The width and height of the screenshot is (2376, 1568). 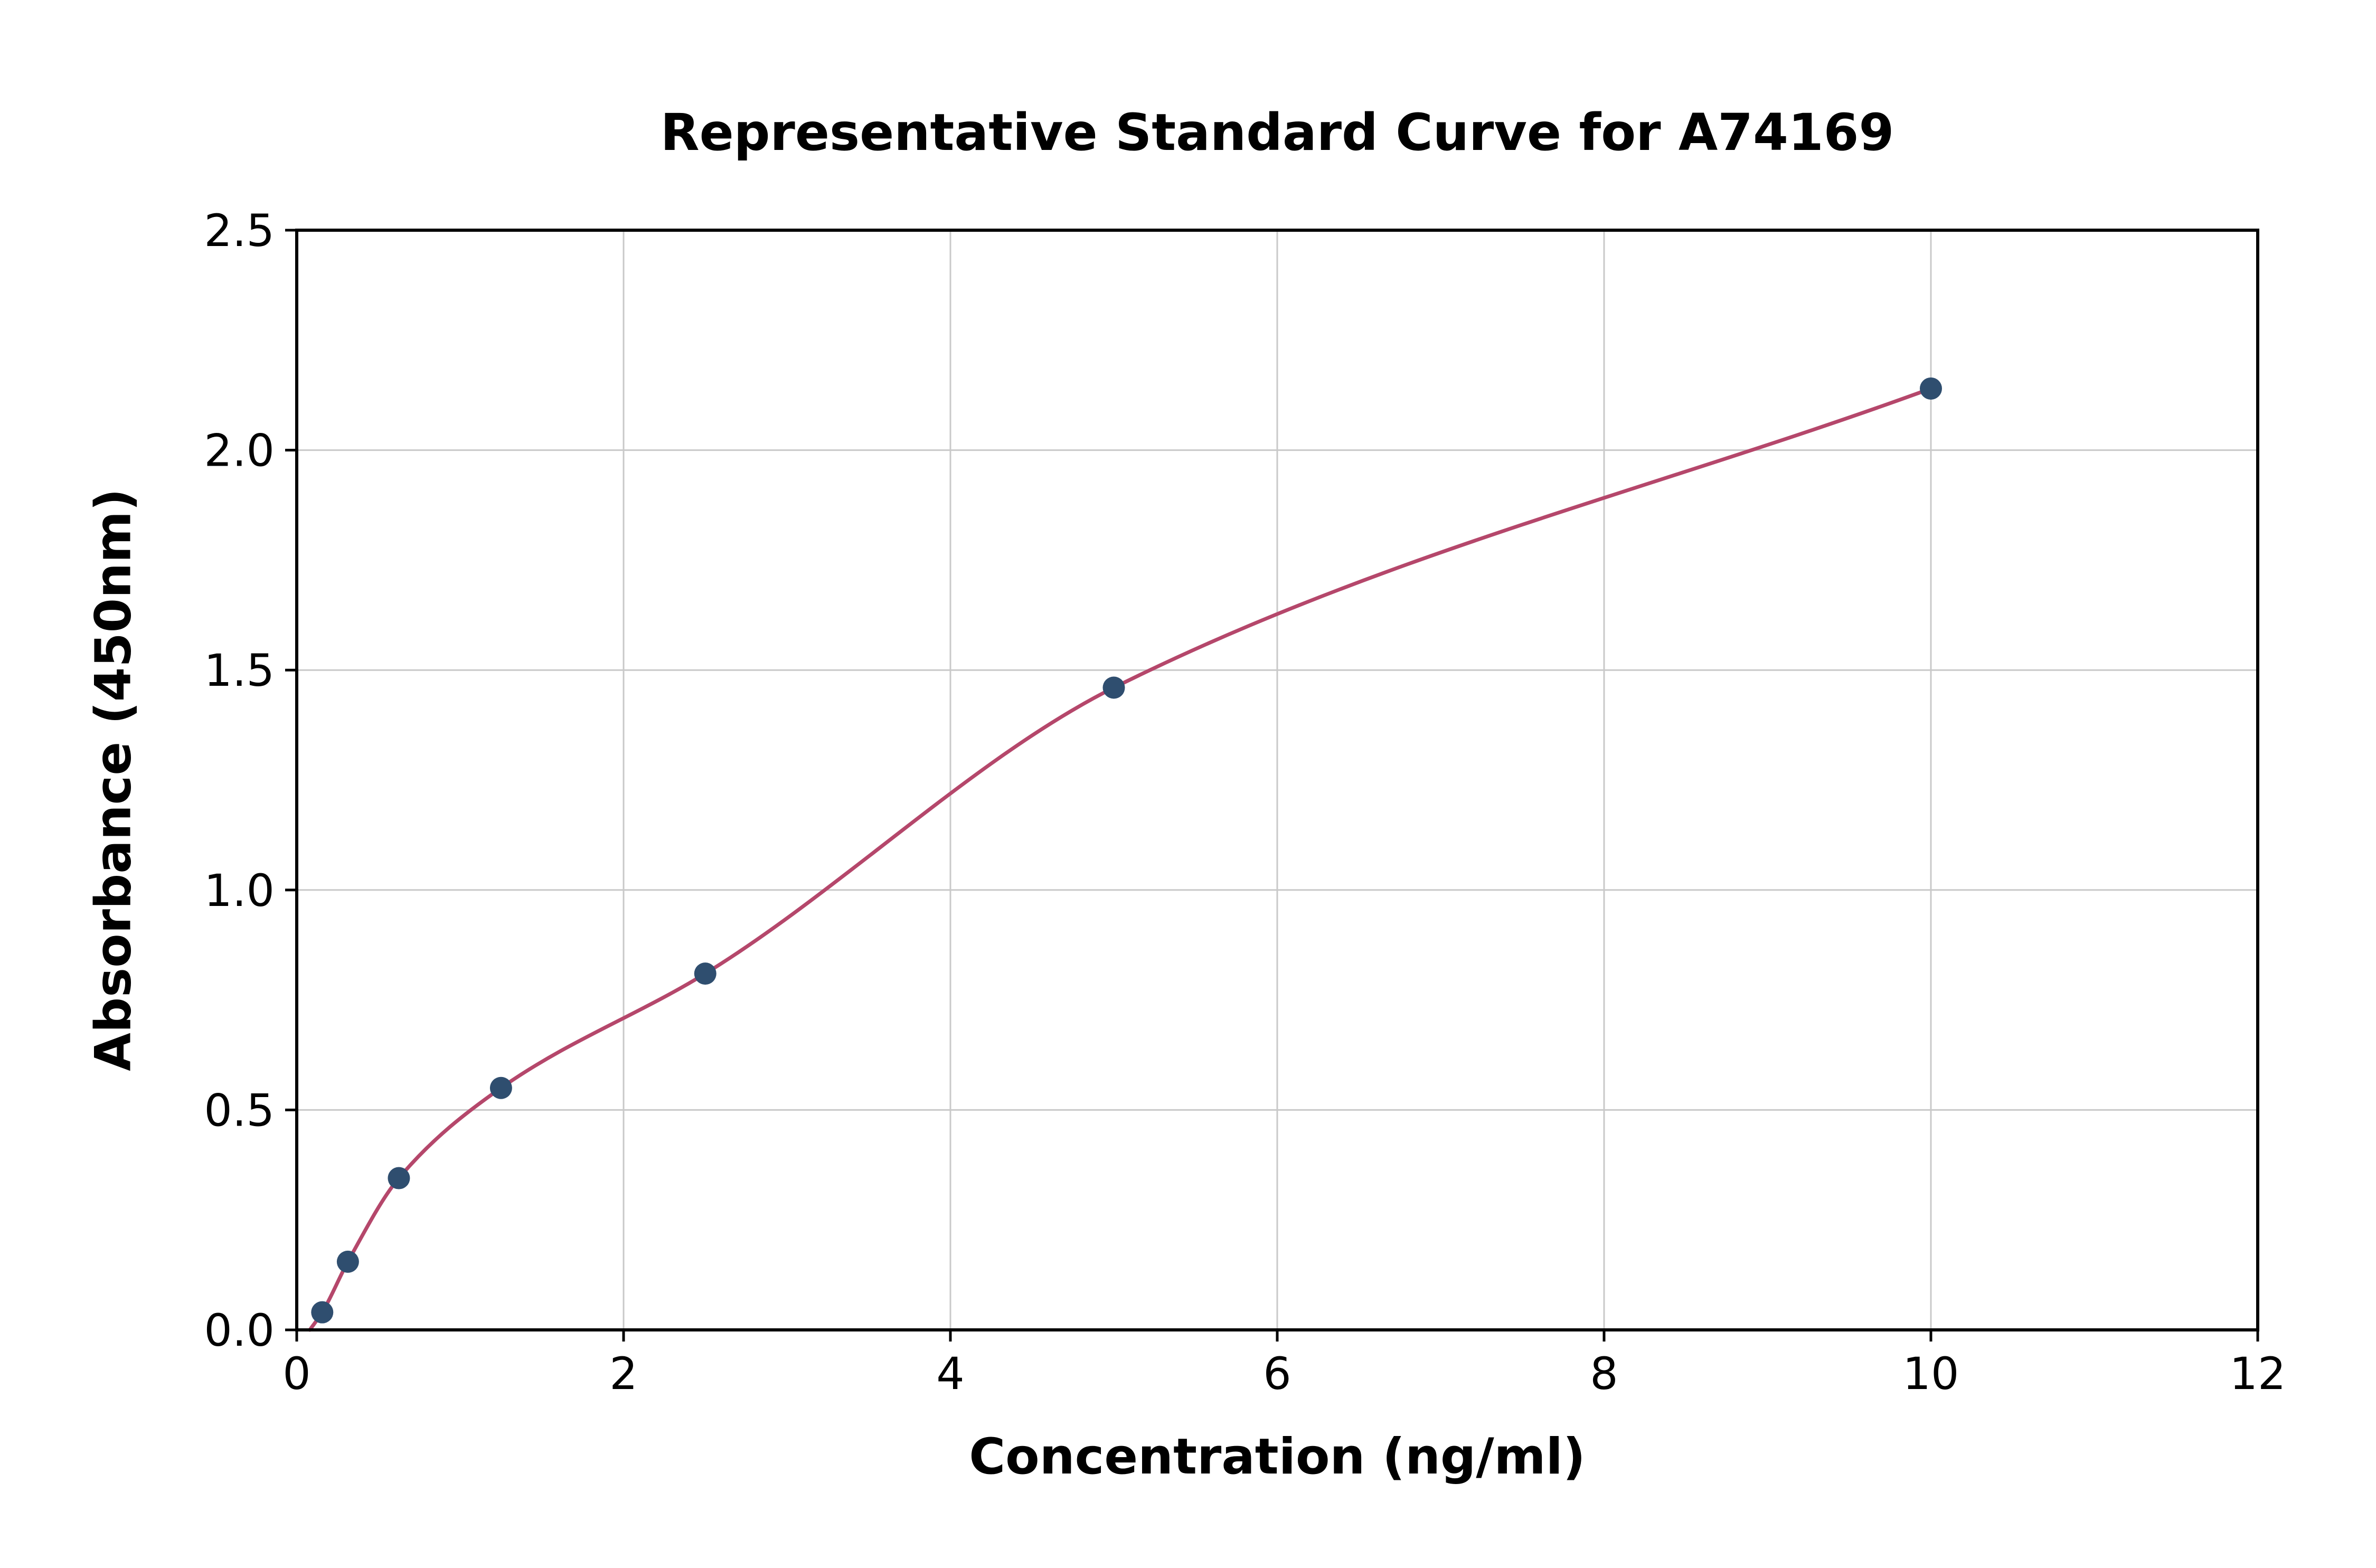 I want to click on x-tick-label: 8, so click(x=1604, y=1374).